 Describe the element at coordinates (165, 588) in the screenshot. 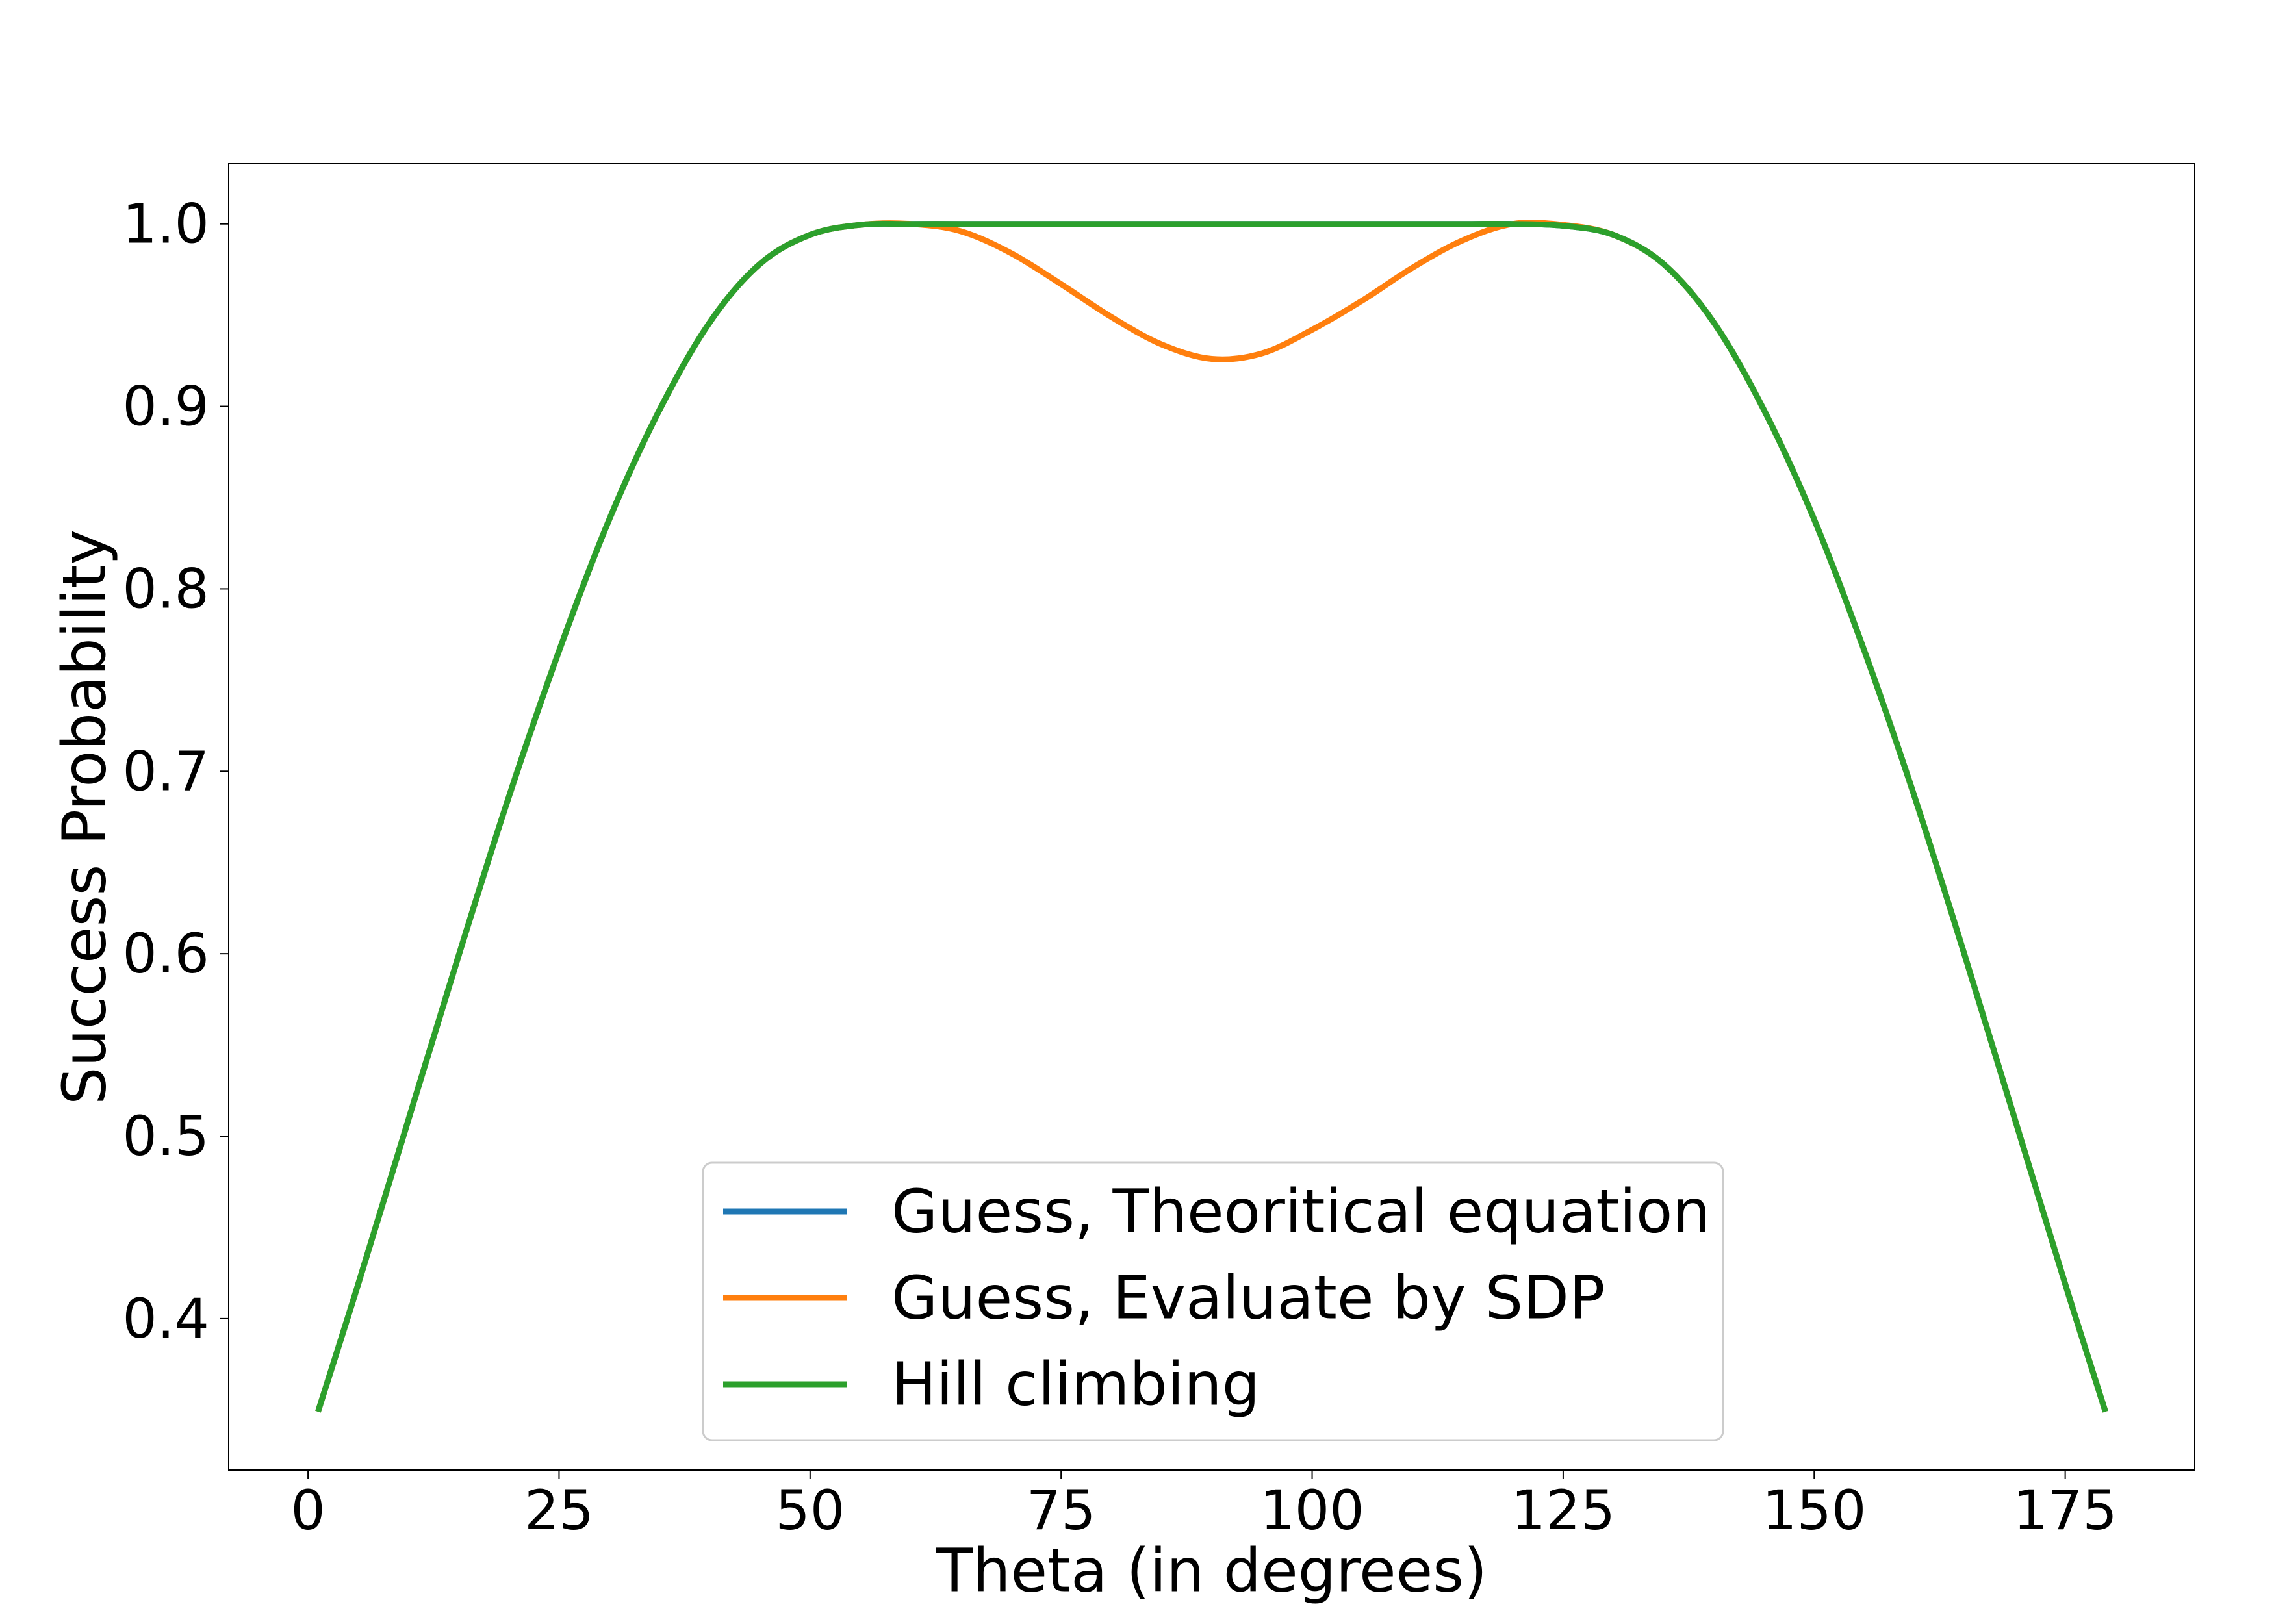

I see `y-tick-label: 0.8` at that location.